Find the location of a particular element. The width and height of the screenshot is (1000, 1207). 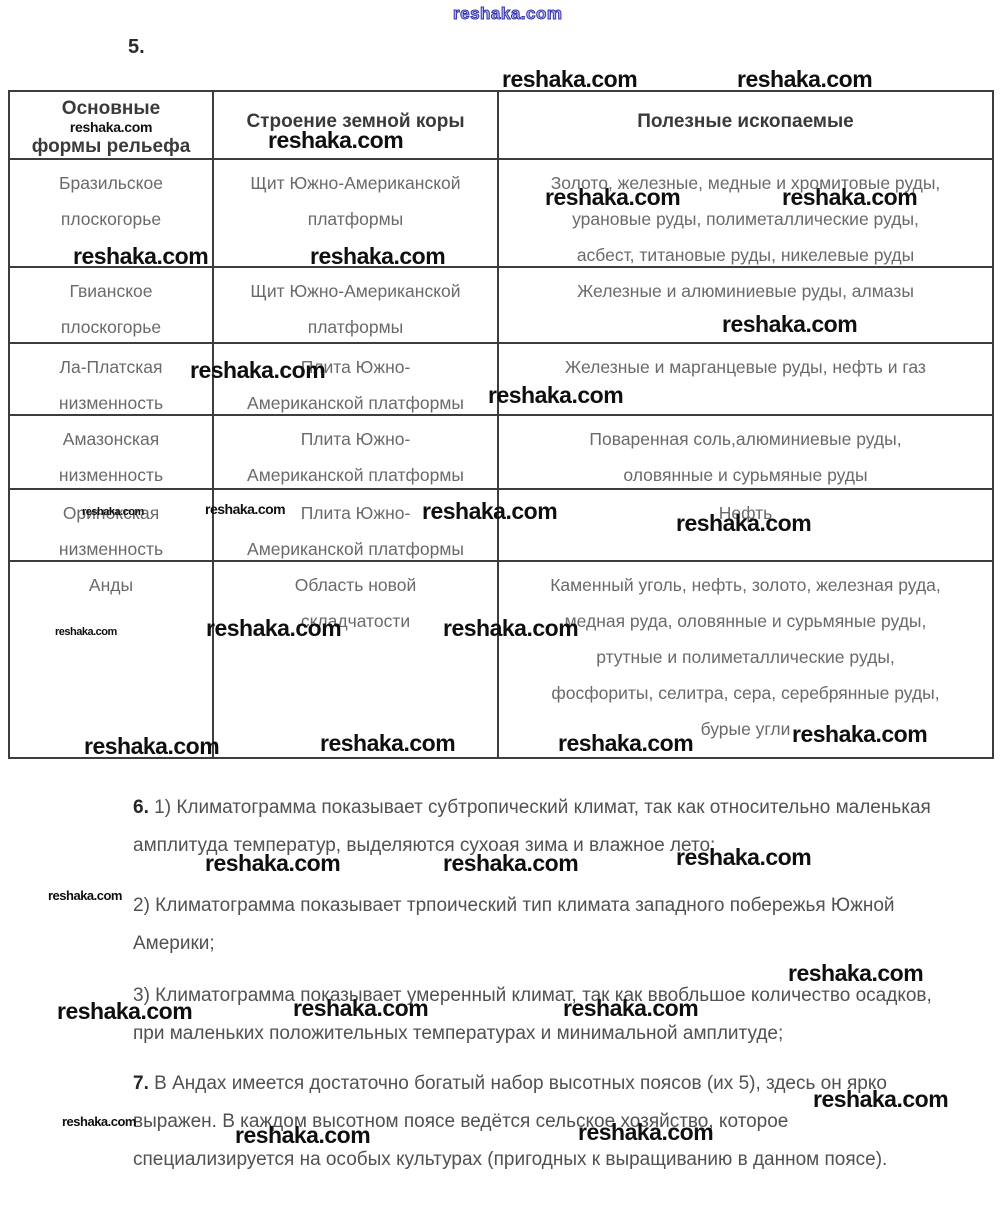

table-cell-relief: Амазонская низменность is located at coordinates (112, 453).